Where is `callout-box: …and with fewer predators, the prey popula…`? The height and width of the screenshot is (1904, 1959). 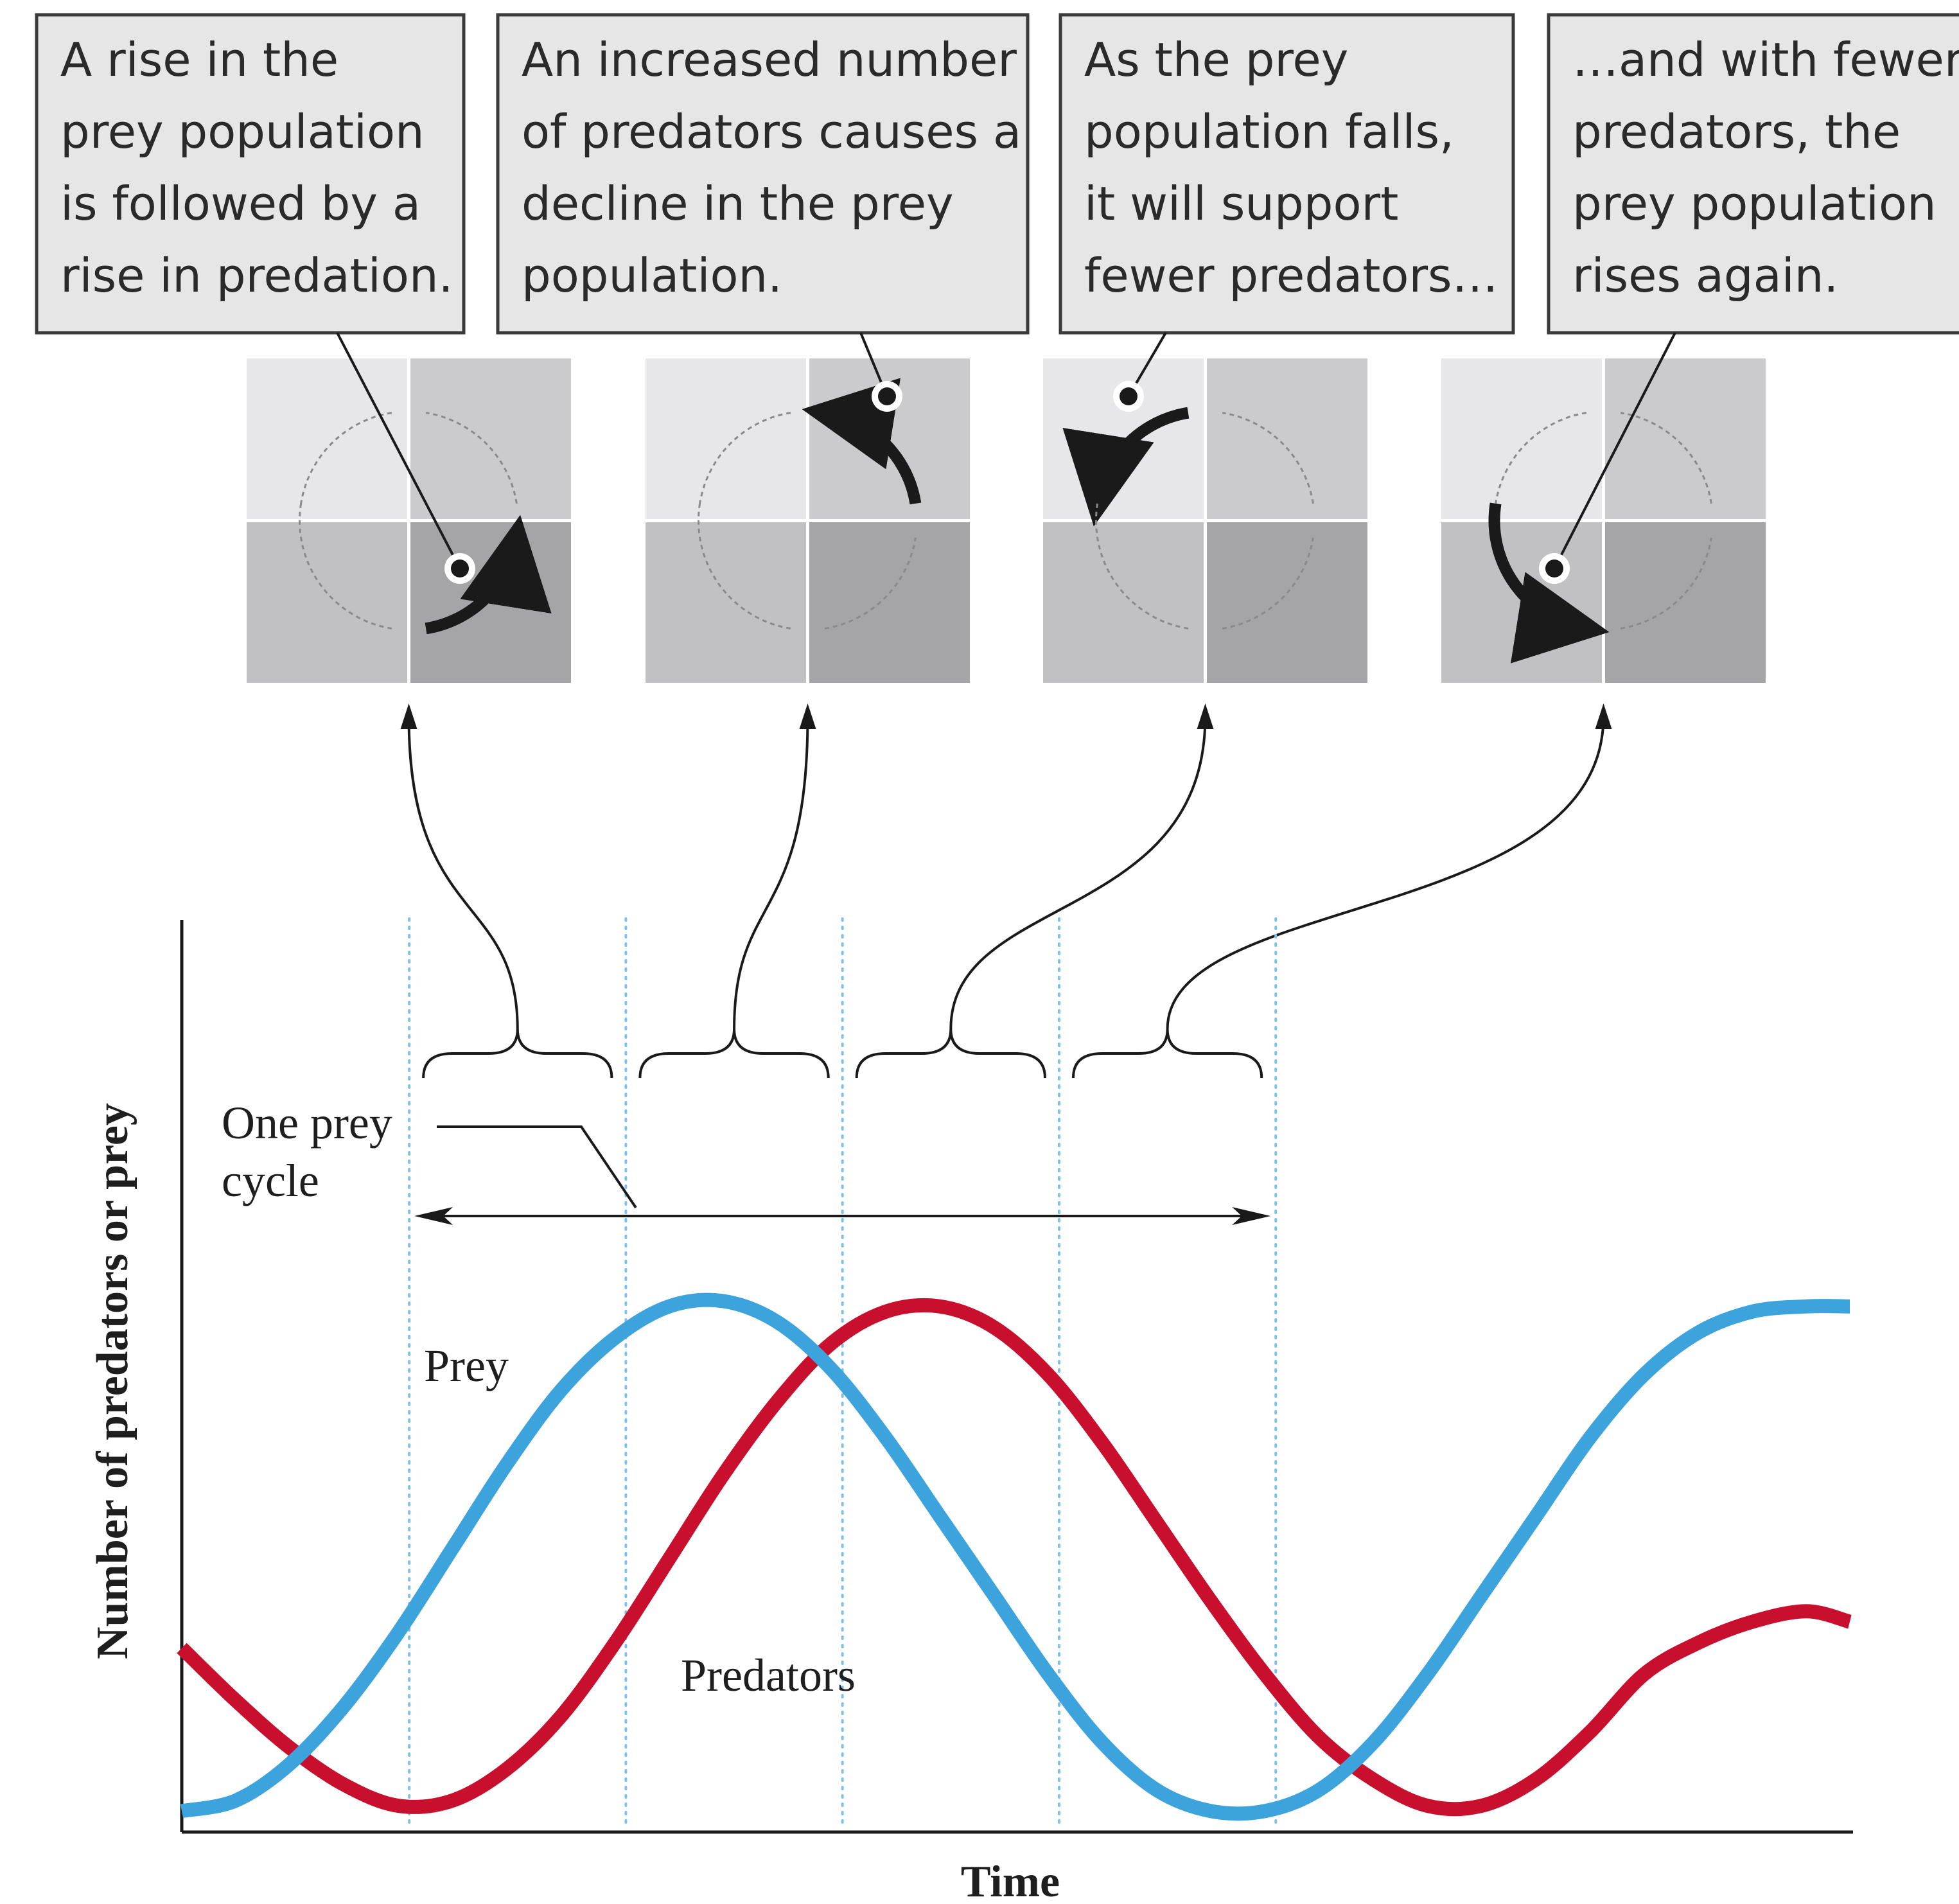 callout-box: …and with fewer predators, the prey popula… is located at coordinates (1753, 174).